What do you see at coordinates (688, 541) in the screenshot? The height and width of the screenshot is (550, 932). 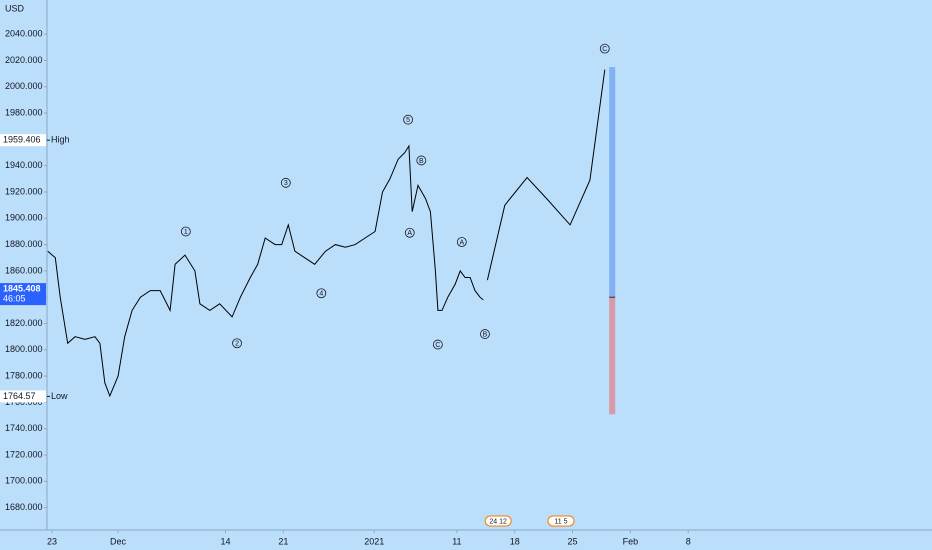 I see `x-tick-label: 8` at bounding box center [688, 541].